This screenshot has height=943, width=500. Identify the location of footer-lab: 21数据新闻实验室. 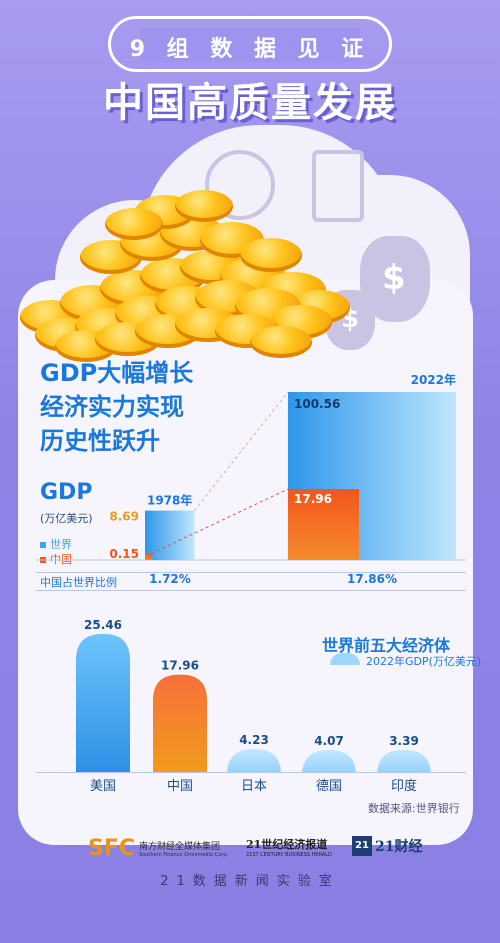
(250, 881).